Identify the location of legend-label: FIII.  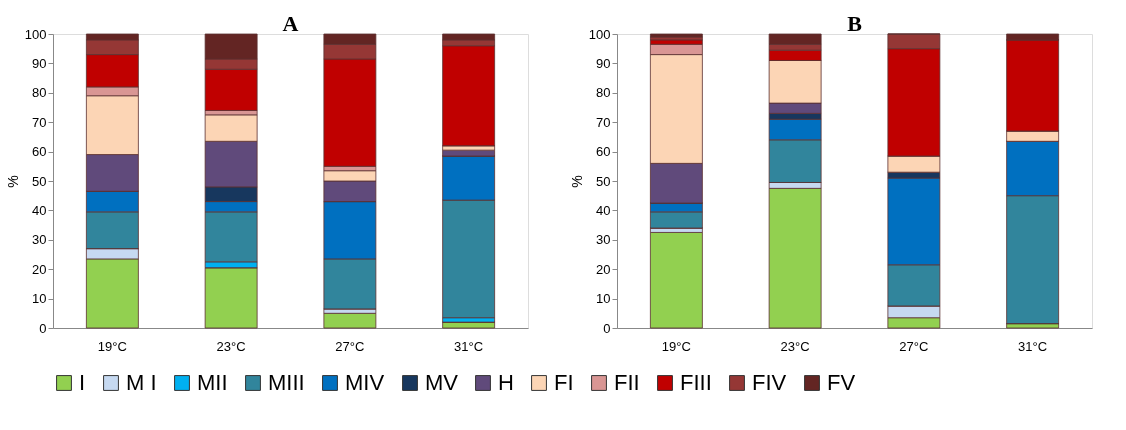
(696, 382).